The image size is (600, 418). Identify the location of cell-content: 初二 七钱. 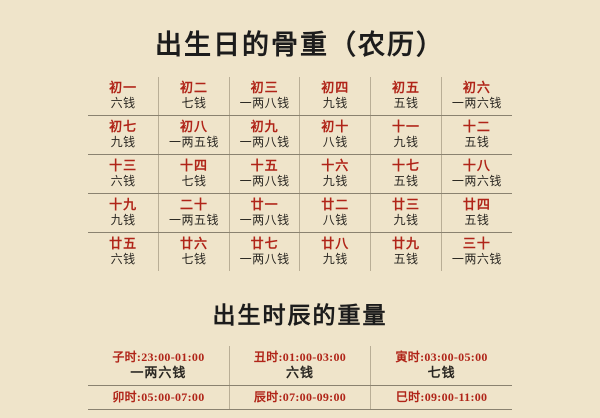
(194, 96).